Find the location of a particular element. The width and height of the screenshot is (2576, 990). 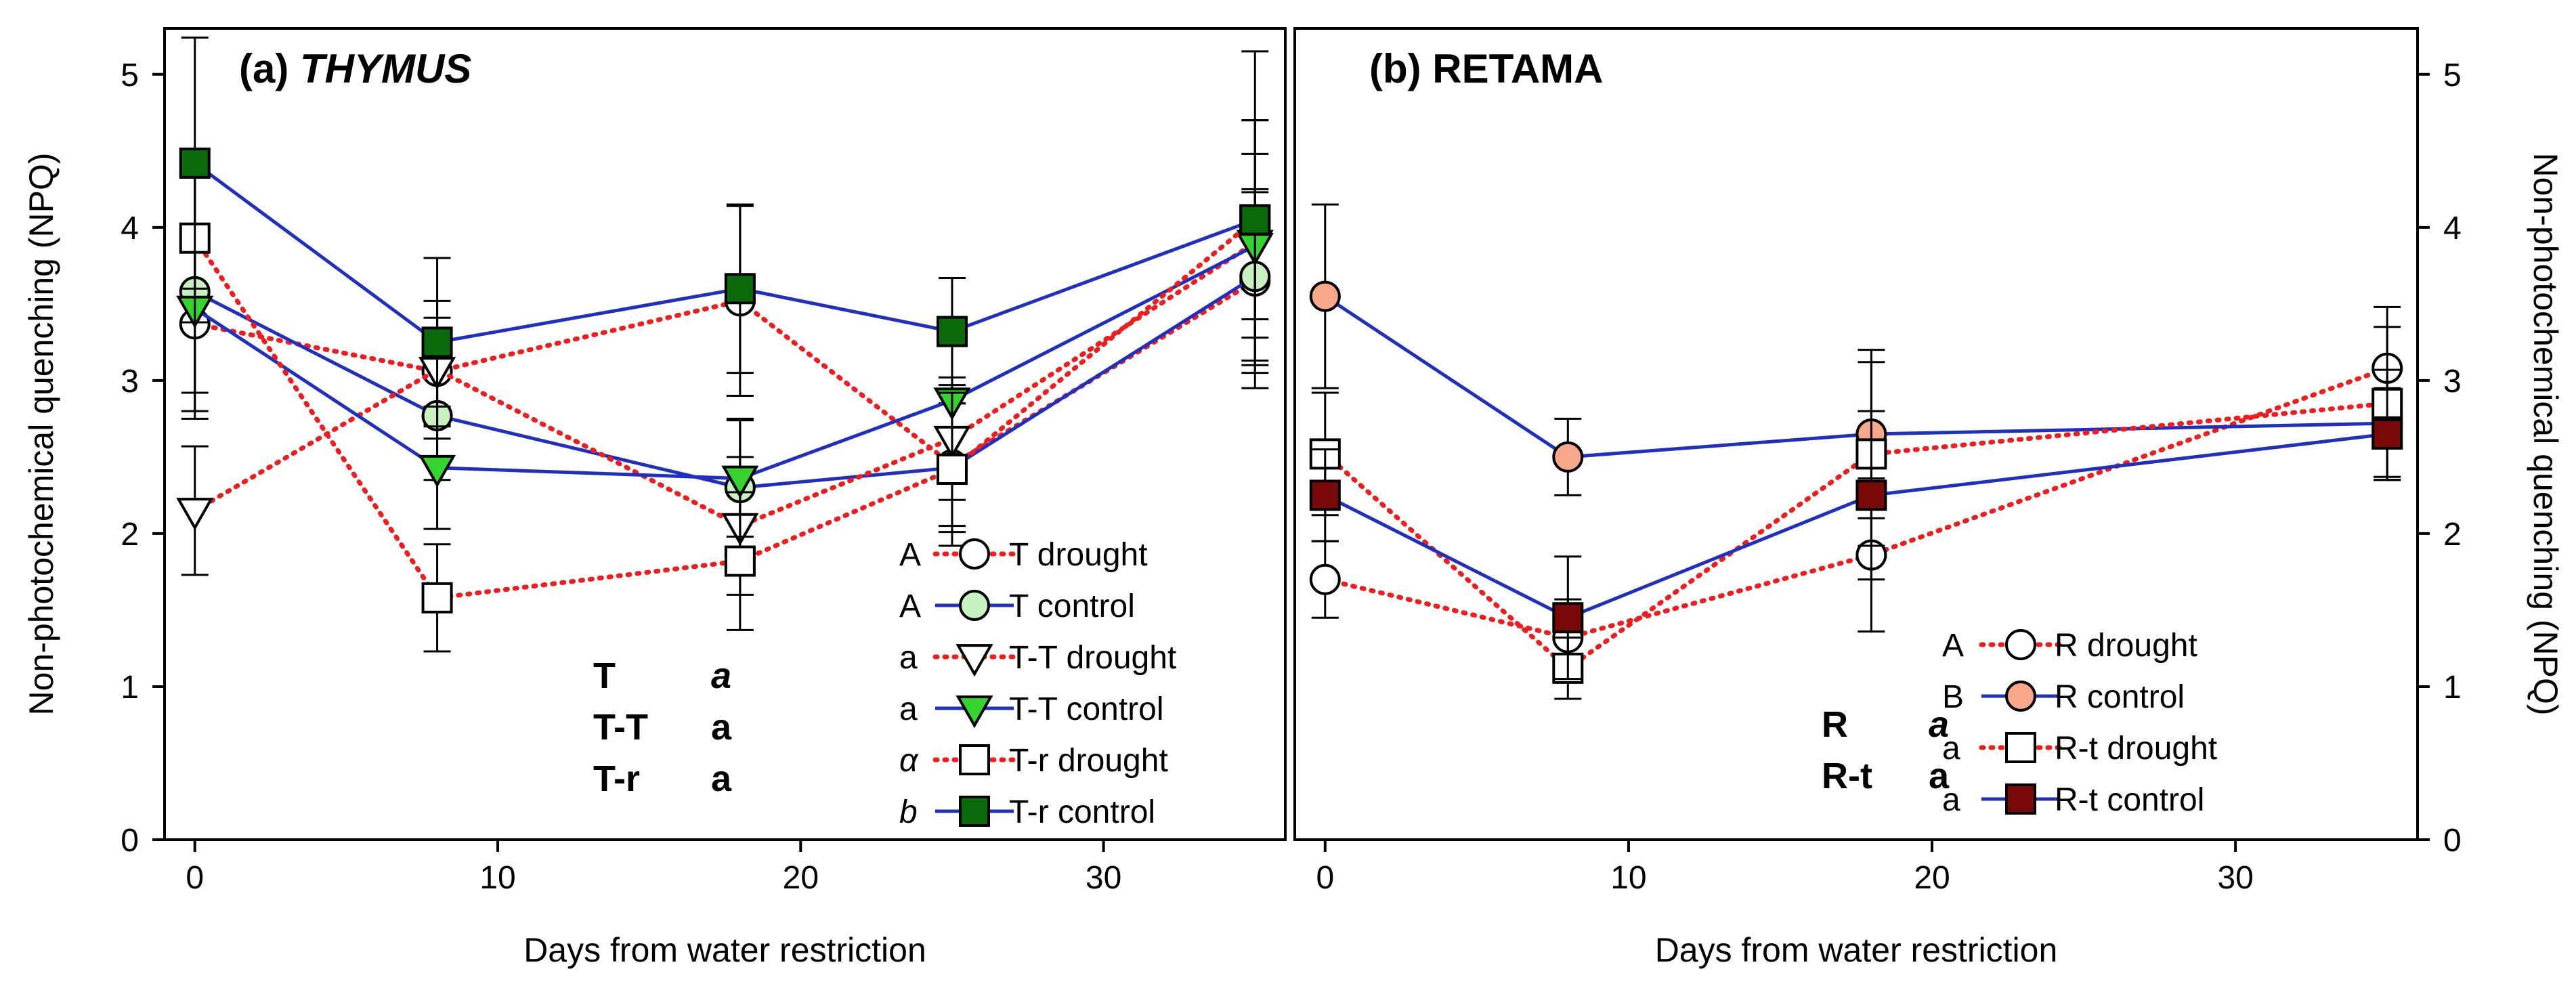

series-line-t-r-control is located at coordinates (725, 253).